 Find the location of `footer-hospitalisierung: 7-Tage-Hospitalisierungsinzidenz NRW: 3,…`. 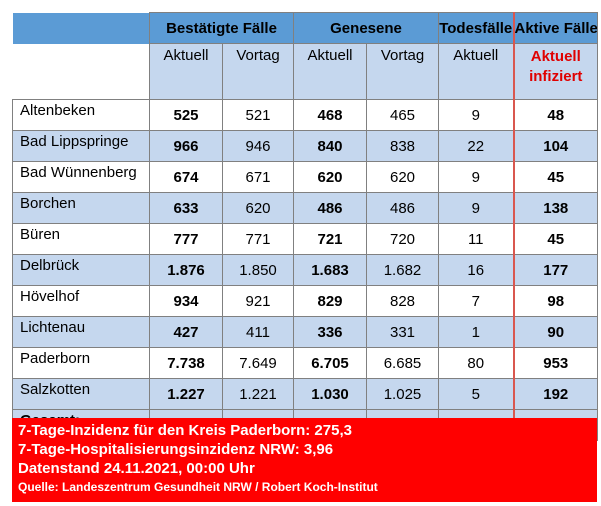

footer-hospitalisierung: 7-Tage-Hospitalisierungsinzidenz NRW: 3,… is located at coordinates (176, 449).